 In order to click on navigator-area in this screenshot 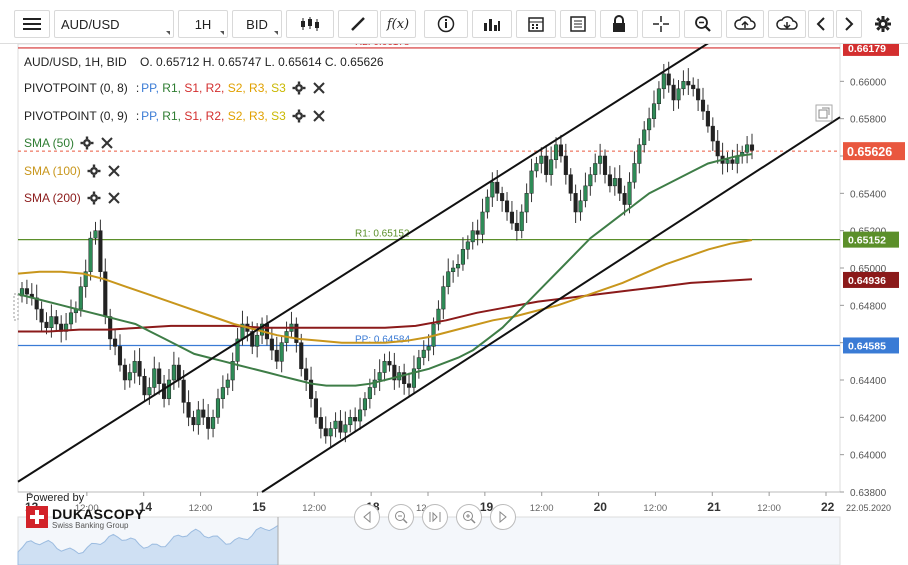, I will do `click(148, 544)`.